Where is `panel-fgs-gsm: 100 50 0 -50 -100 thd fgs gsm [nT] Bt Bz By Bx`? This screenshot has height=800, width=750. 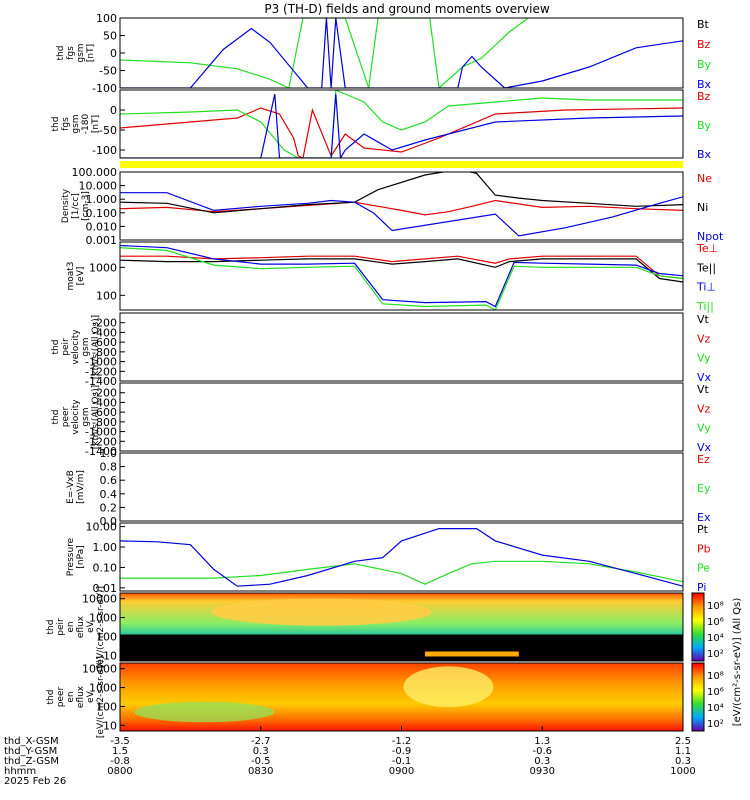 panel-fgs-gsm: 100 50 0 -50 -100 thd fgs gsm [nT] Bt Bz By Bx is located at coordinates (384, 53).